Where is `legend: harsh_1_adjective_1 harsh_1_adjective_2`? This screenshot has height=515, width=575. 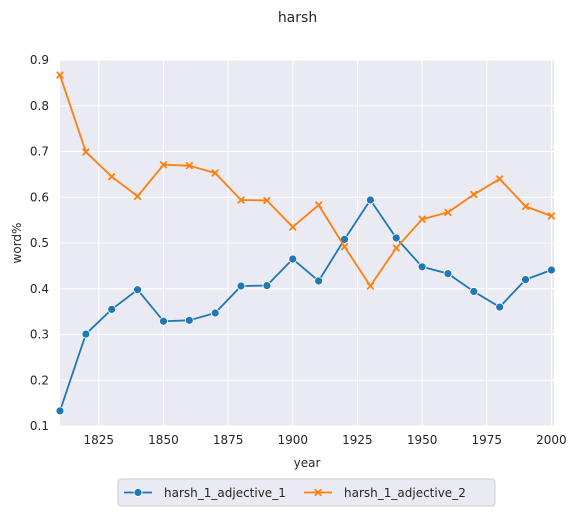 legend: harsh_1_adjective_1 harsh_1_adjective_2 is located at coordinates (306, 492).